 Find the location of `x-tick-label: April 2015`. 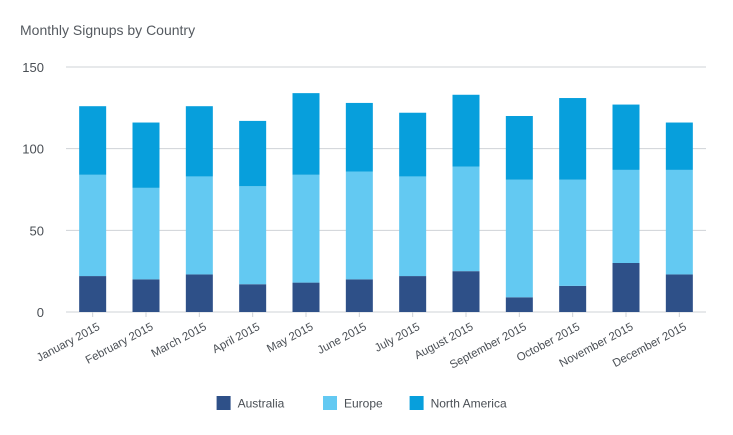

x-tick-label: April 2015 is located at coordinates (236, 338).